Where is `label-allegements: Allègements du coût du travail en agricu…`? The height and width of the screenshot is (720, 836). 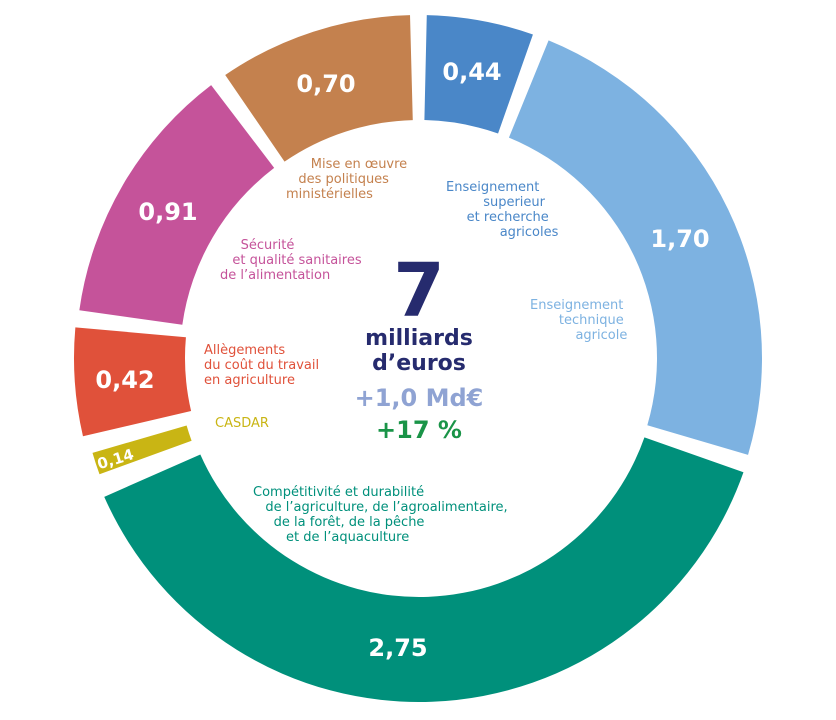 label-allegements: Allègements du coût du travail en agricu… is located at coordinates (262, 365).